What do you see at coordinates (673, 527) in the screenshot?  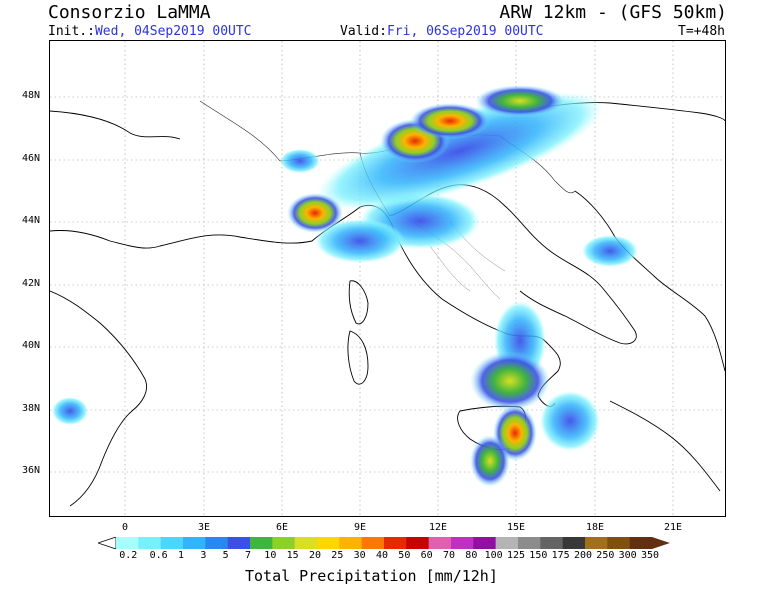 I see `lon-label-21e: 21E` at bounding box center [673, 527].